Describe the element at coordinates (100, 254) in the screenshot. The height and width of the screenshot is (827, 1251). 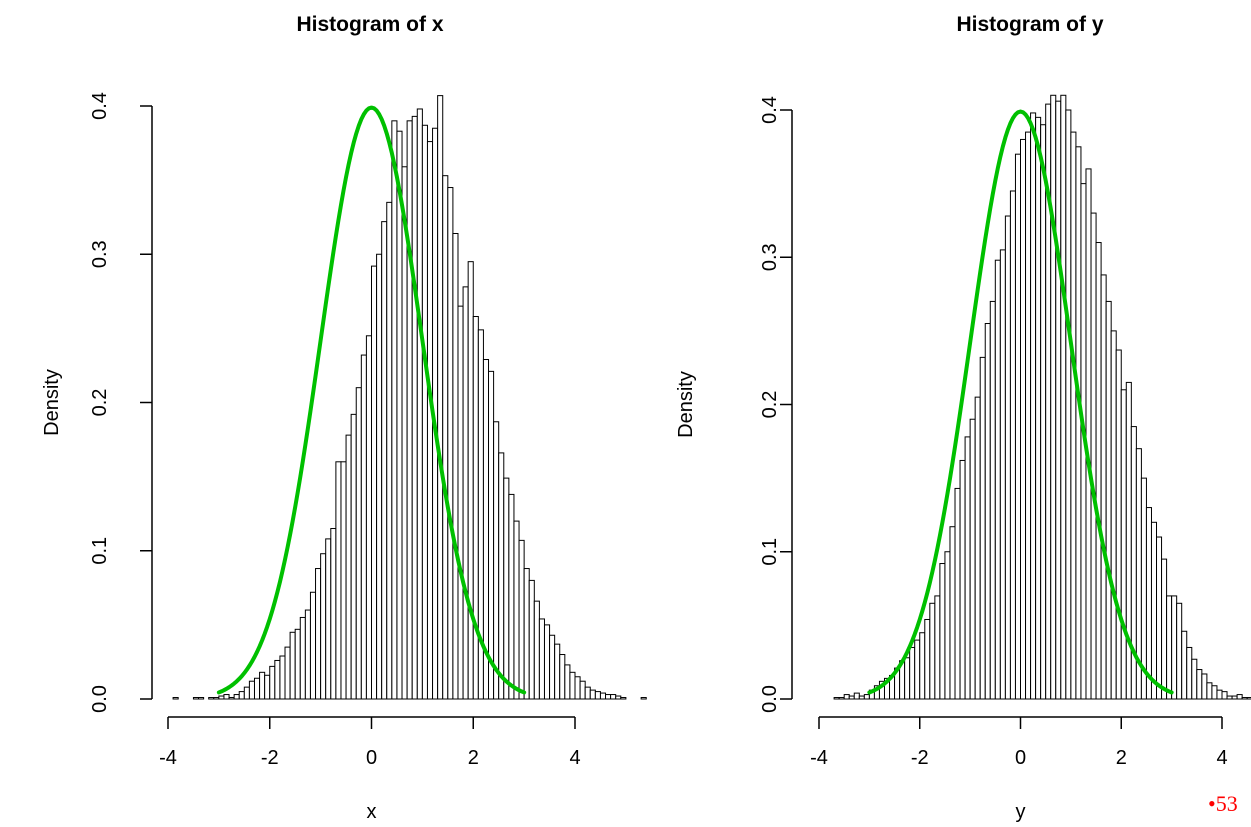
I see `y-tick-label: 0.3` at that location.